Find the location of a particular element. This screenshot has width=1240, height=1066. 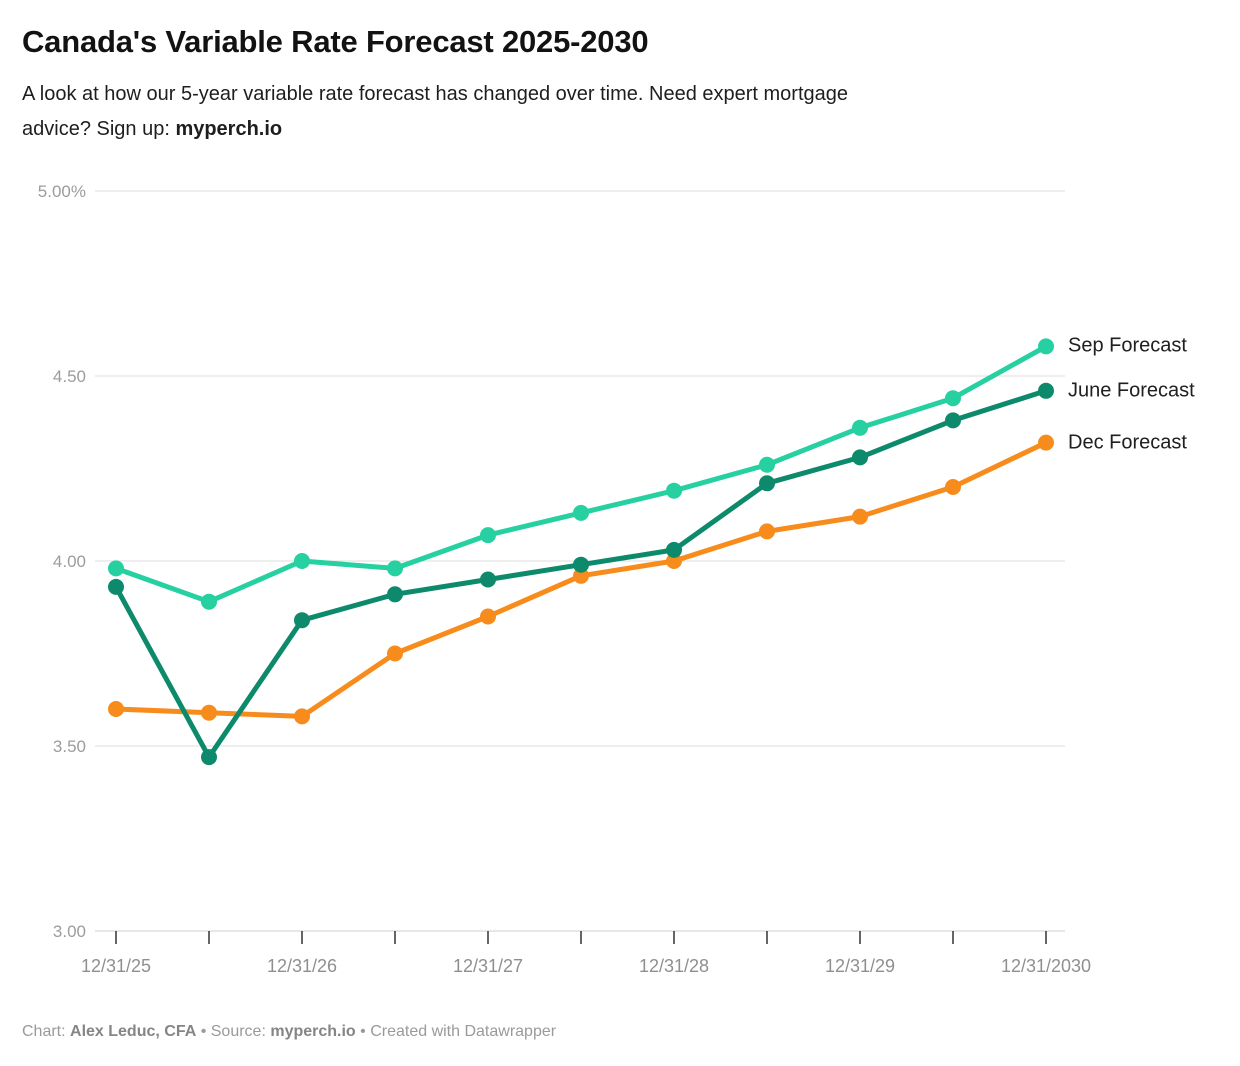

legend-label-june-forecast: June Forecast is located at coordinates (1131, 390).